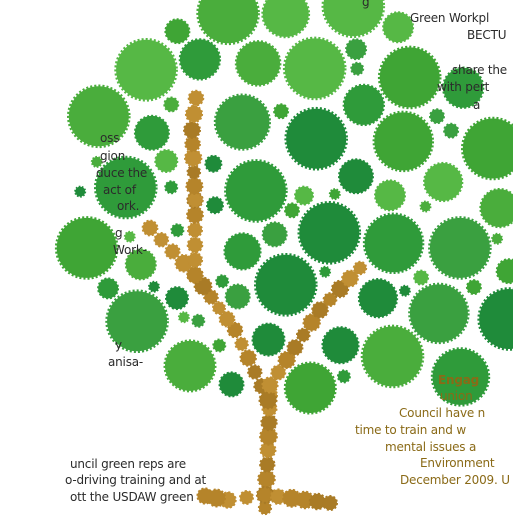  What do you see at coordinates (126, 362) in the screenshot?
I see `left-text-line: anisa-` at bounding box center [126, 362].